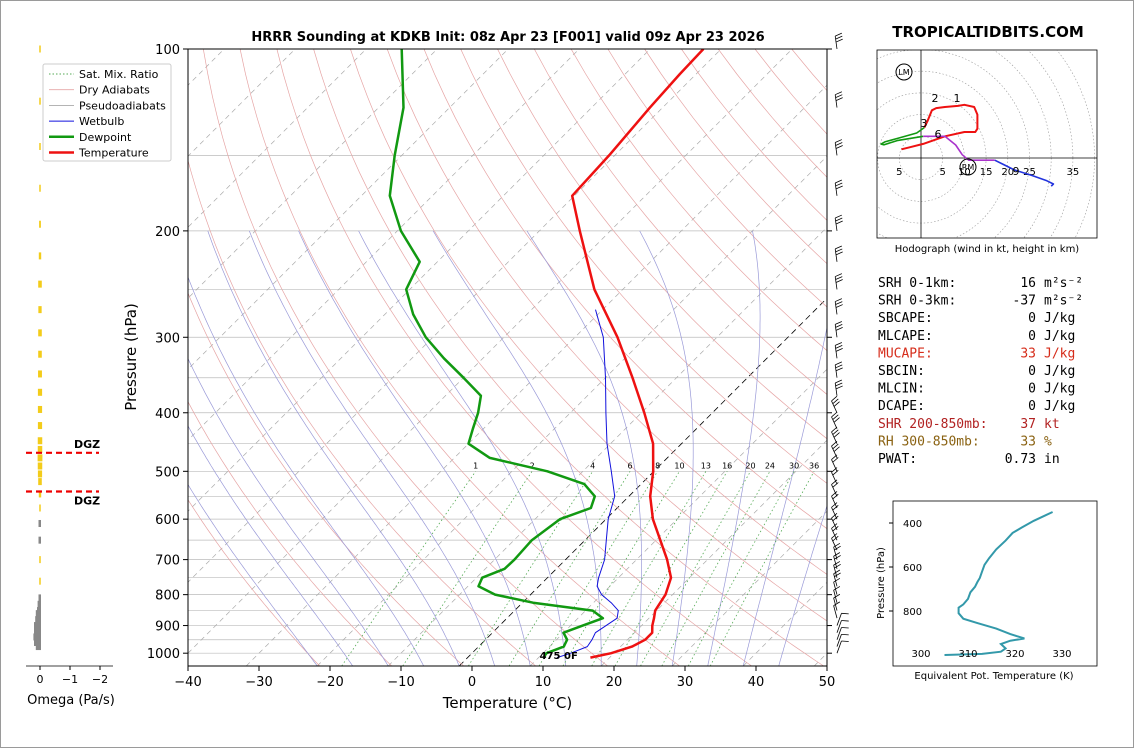  Describe the element at coordinates (993, 676) in the screenshot. I see `theta-e-x-axis-label: Equivalent Pot. Temperature (K)` at that location.